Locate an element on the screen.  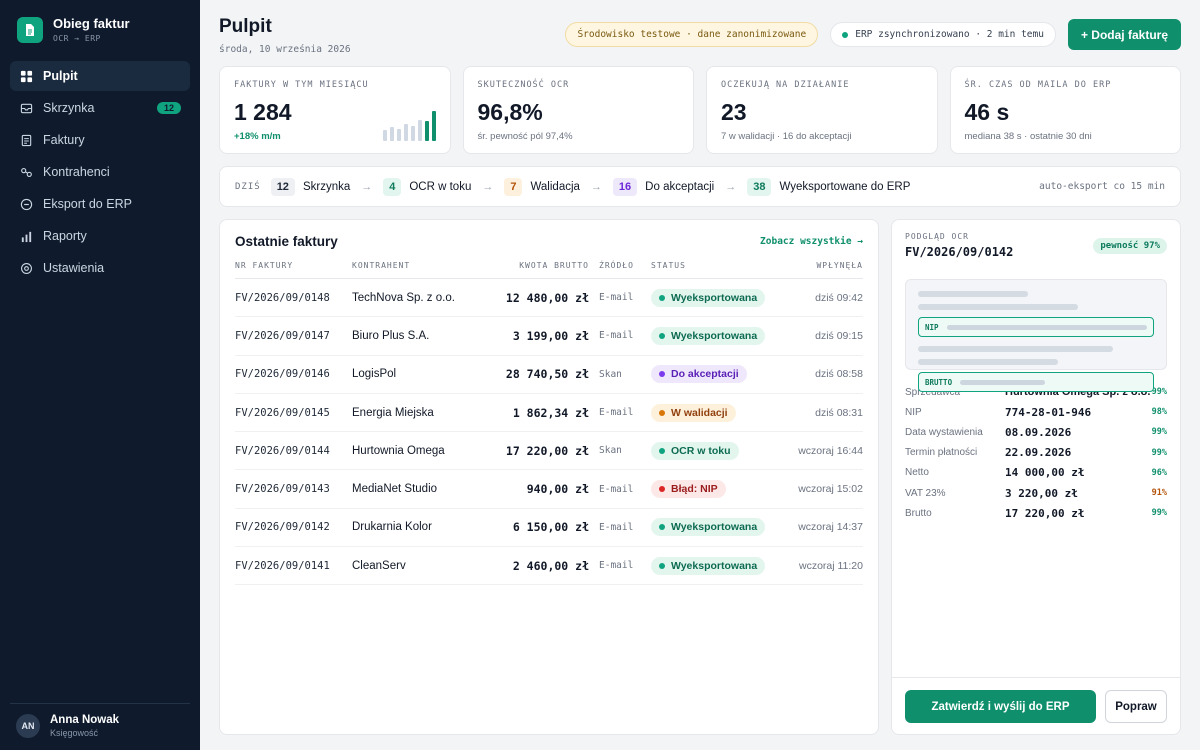
ocr-field-row: Data wystawienia 08.09.2026 99% is located at coordinates (1036, 432).